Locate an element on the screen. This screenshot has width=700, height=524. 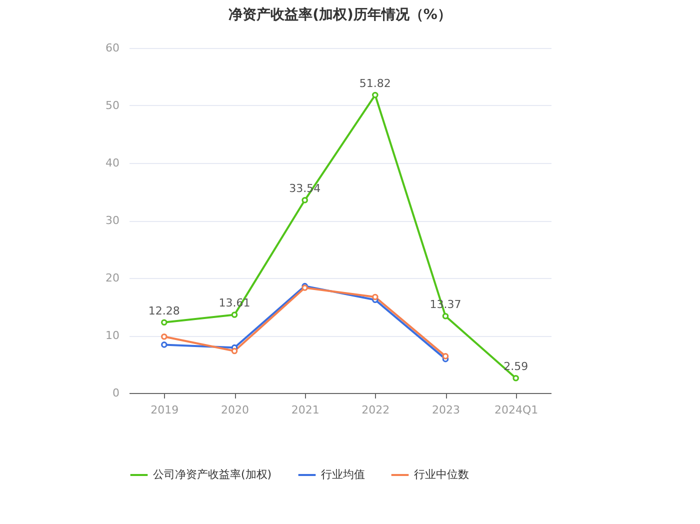
chart-title: 净资产收益率(加权)历年情况（%） is located at coordinates (340, 14).